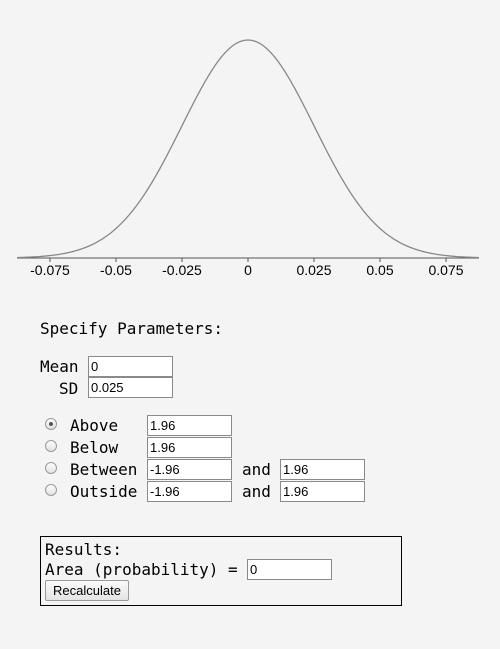 This screenshot has height=649, width=500. Describe the element at coordinates (130, 387) in the screenshot. I see `sd-input` at that location.